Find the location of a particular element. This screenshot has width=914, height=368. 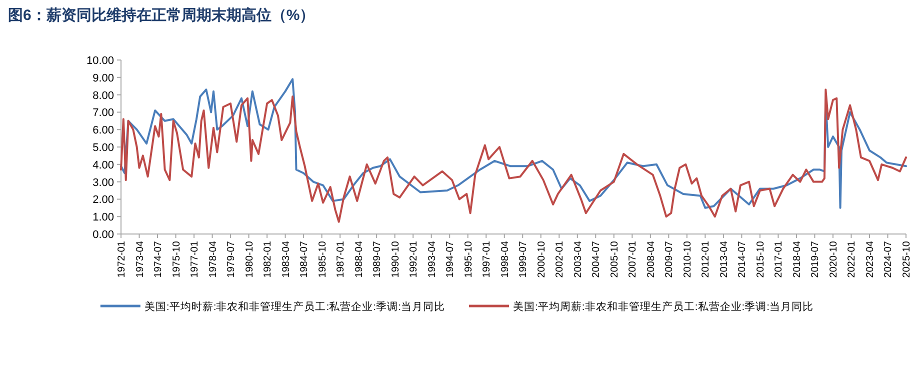

x-tick-label: 1983-04 is located at coordinates (286, 259).